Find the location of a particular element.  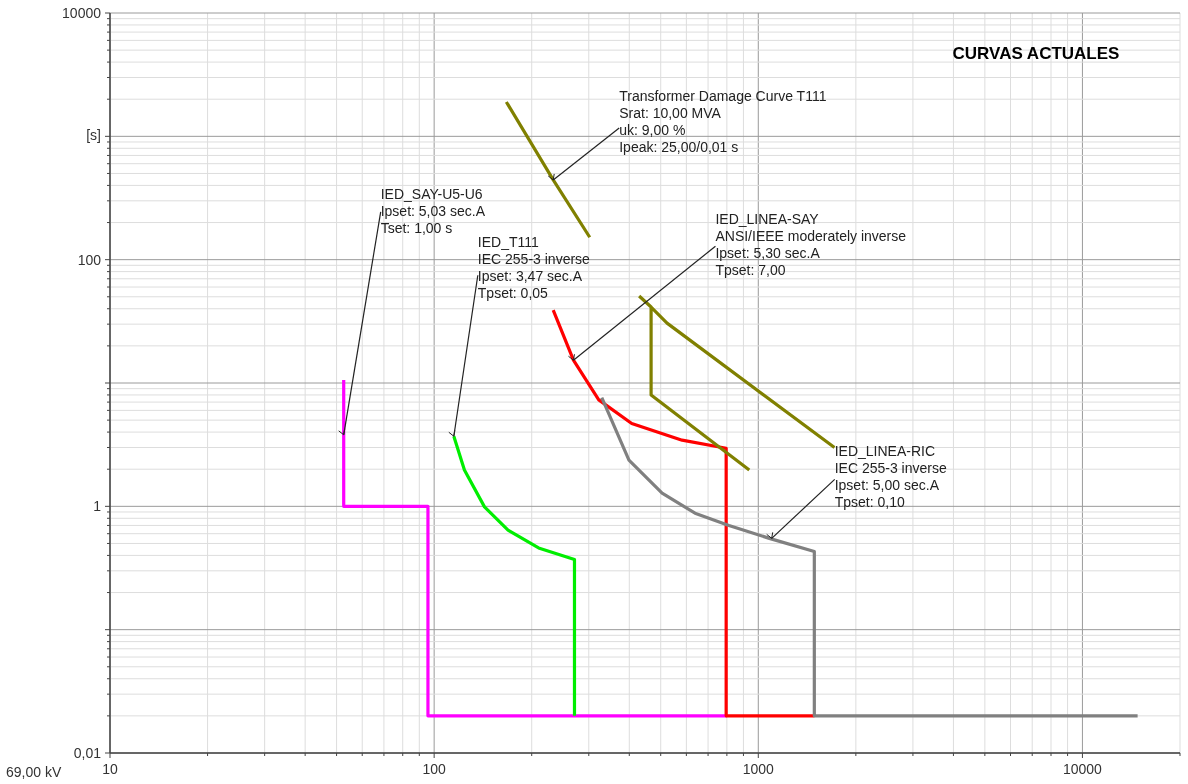

annotation: IED_T111 IEC 255-3 inverse Ipset: 3,47 sec.A Tpset: 0,05 is located at coordinates (534, 268).